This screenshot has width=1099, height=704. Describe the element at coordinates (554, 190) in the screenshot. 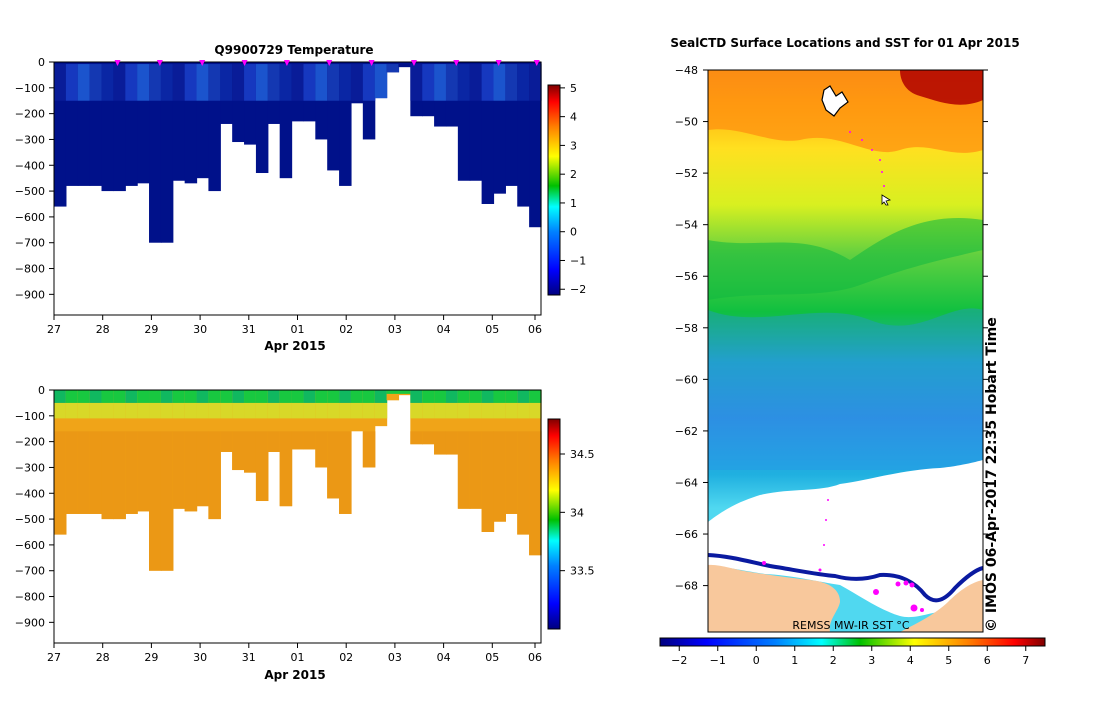

I see `temperature-colorbar` at that location.